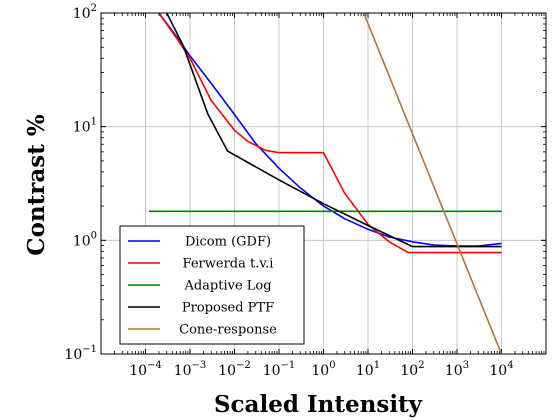 The height and width of the screenshot is (420, 556). What do you see at coordinates (228, 330) in the screenshot?
I see `legend-label: Cone-response` at bounding box center [228, 330].